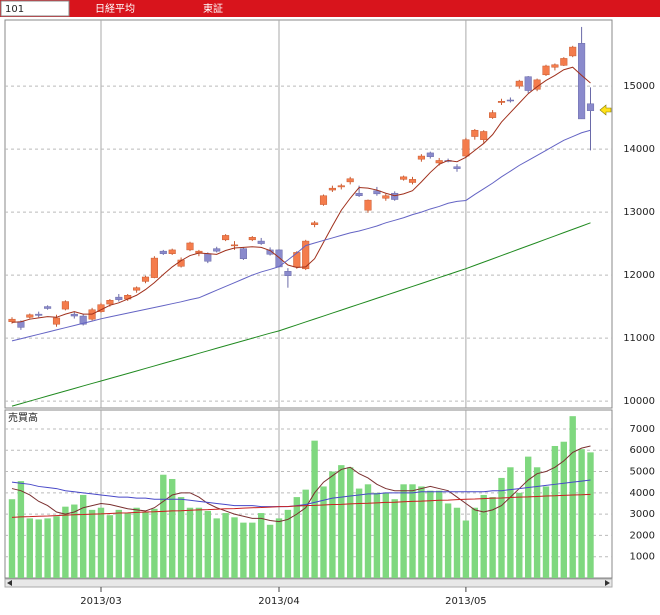 The height and width of the screenshot is (615, 660). What do you see at coordinates (605, 110) in the screenshot?
I see `current-marker` at bounding box center [605, 110].